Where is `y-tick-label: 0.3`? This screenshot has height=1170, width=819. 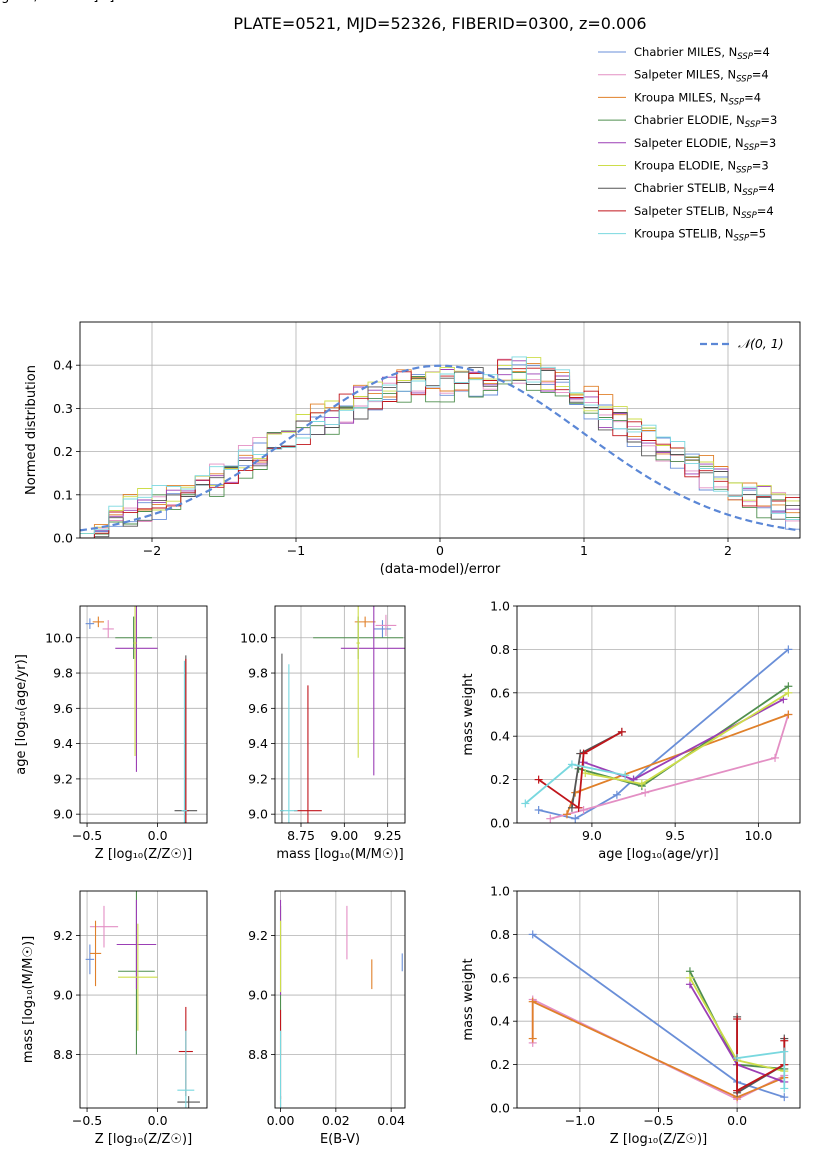
y-tick-label: 0.3 is located at coordinates (63, 408).